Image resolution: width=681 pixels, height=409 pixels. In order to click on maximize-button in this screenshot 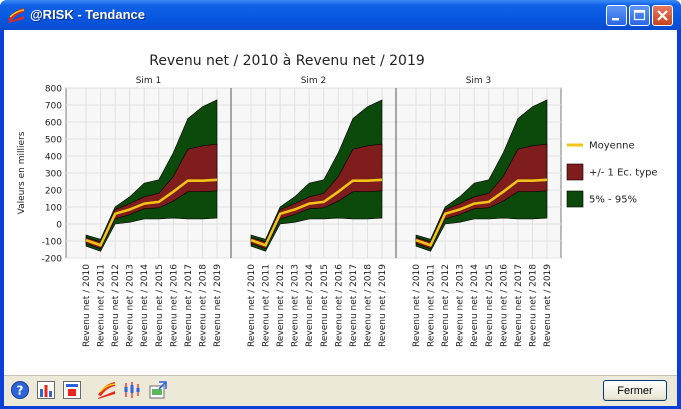, I will do `click(639, 15)`.